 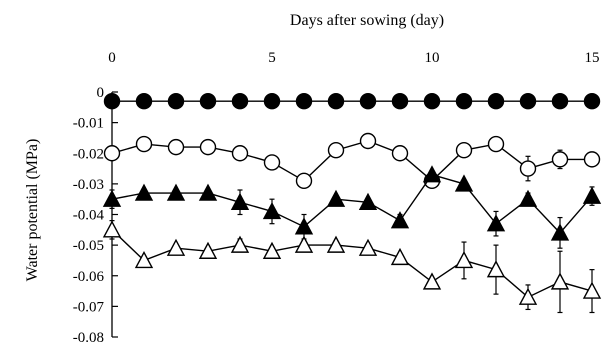 What do you see at coordinates (89, 307) in the screenshot?
I see `y-tick-label: -0.07` at bounding box center [89, 307].